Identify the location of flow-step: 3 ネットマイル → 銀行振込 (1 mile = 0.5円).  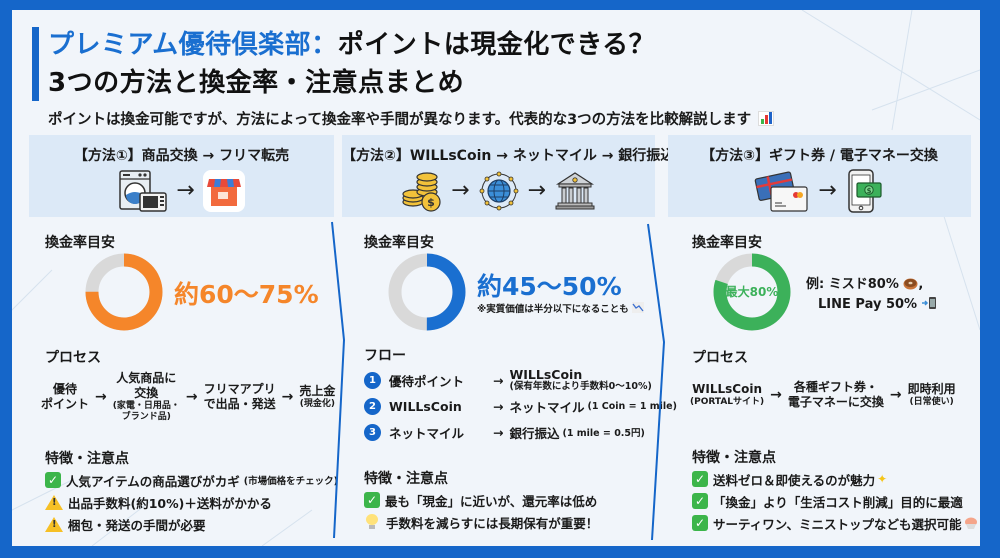
(520, 432).